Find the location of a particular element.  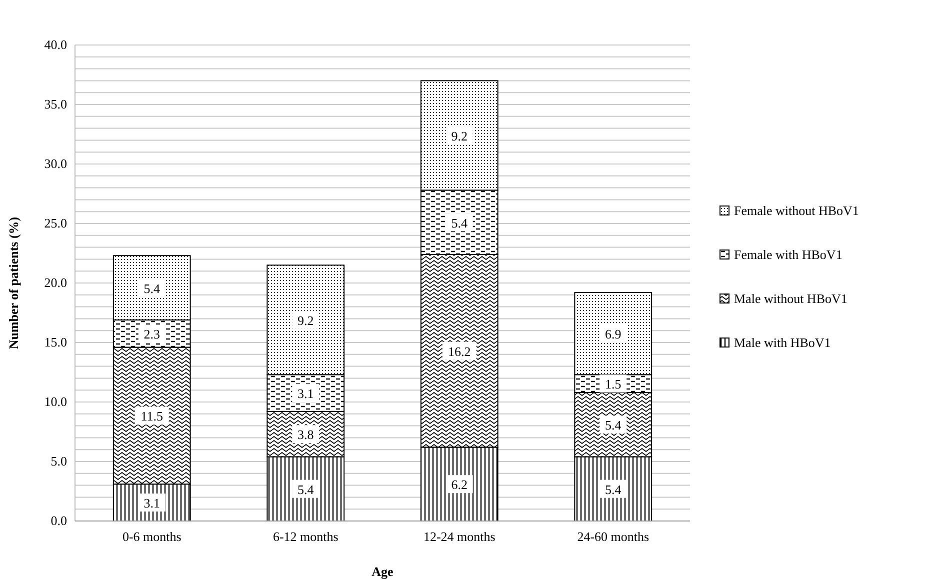

legend-label: Female with HBoV1 is located at coordinates (788, 254).